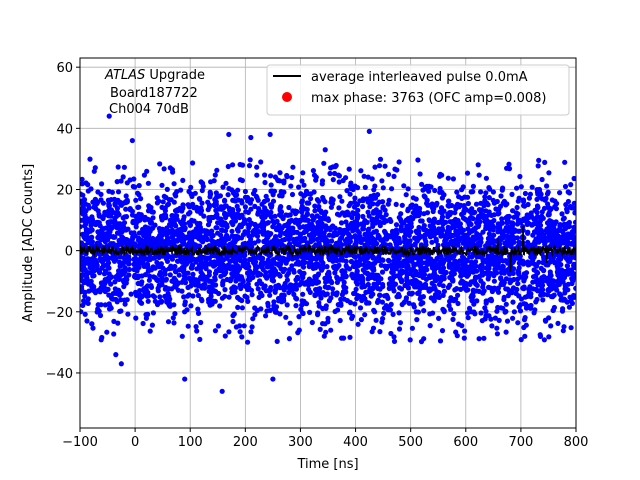 The image size is (640, 480). Describe the element at coordinates (175, 75) in the screenshot. I see `annotation-upgrade: Upgrade` at that location.